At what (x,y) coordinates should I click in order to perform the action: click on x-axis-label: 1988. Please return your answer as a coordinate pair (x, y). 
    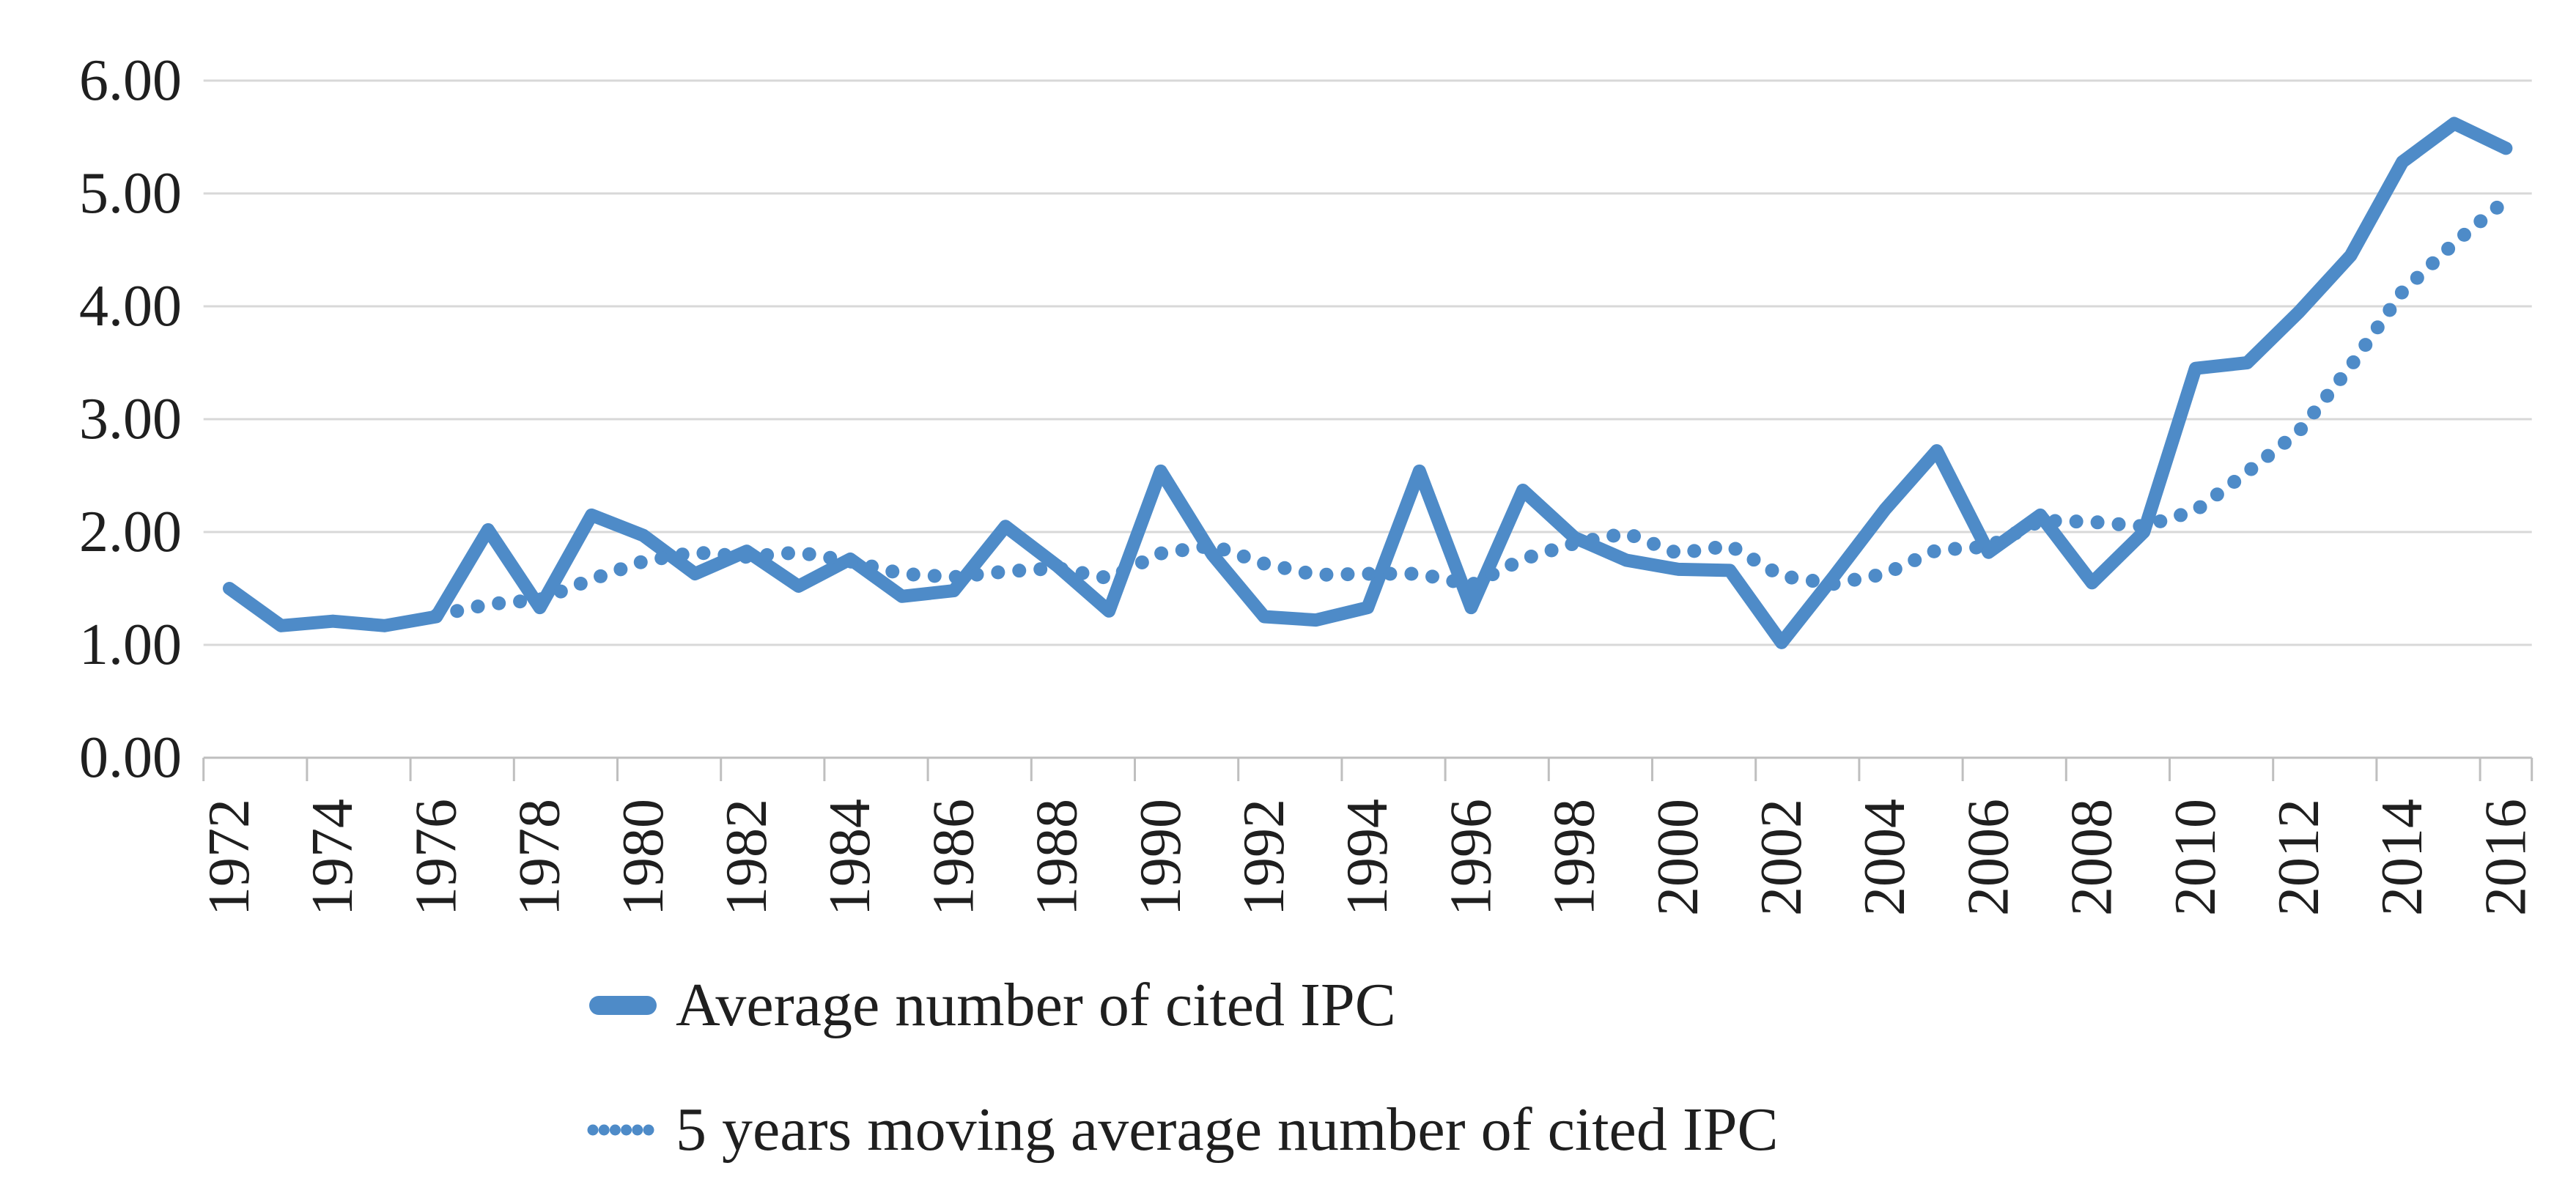
    Looking at the image, I should click on (1057, 857).